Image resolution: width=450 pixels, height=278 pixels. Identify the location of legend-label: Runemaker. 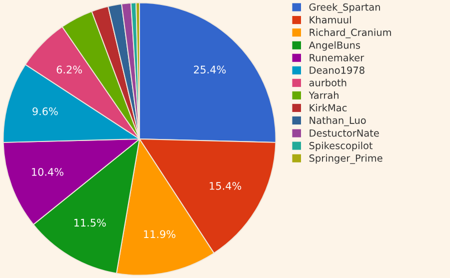
(337, 58).